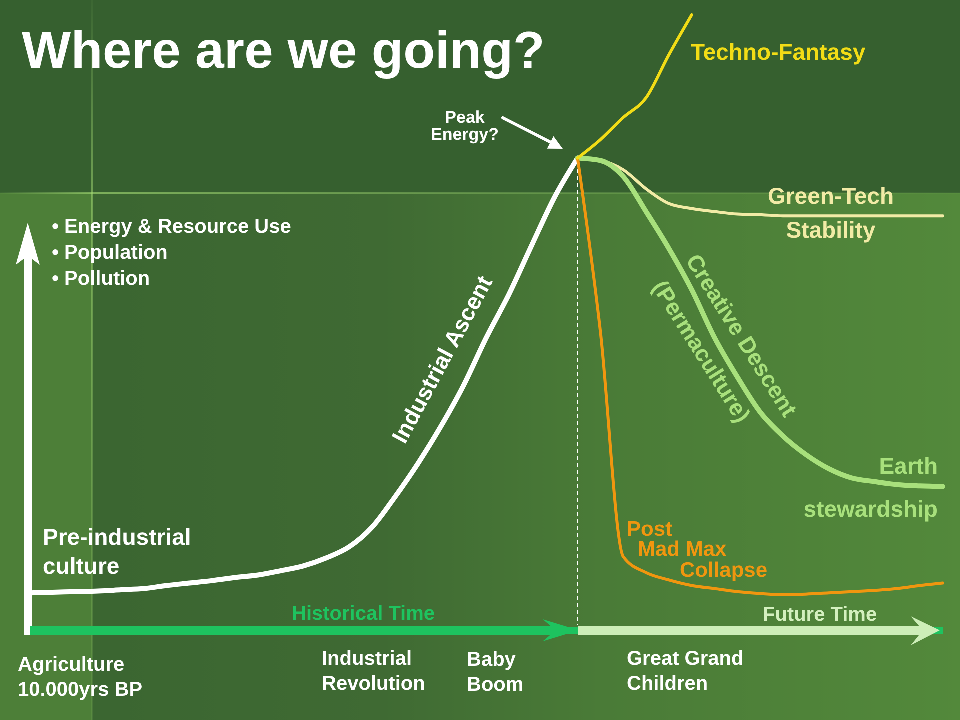 The height and width of the screenshot is (720, 960). Describe the element at coordinates (831, 213) in the screenshot. I see `series-label: Green-Tech Stability` at that location.